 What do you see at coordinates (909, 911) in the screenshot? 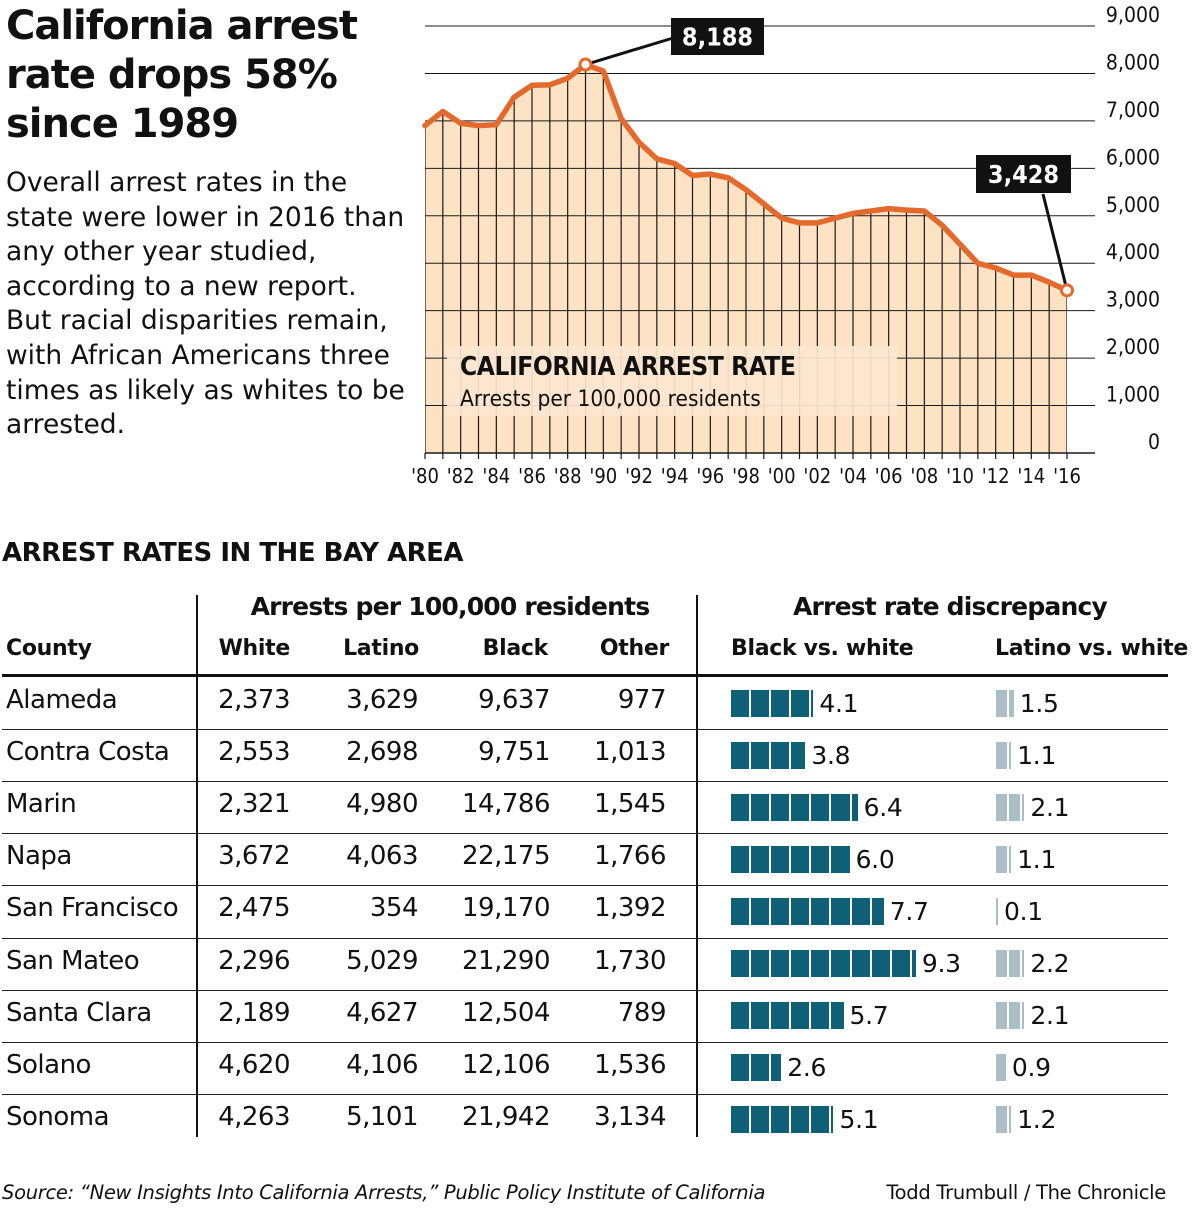
I see `bar-black-vs-white-label: 7.7` at bounding box center [909, 911].